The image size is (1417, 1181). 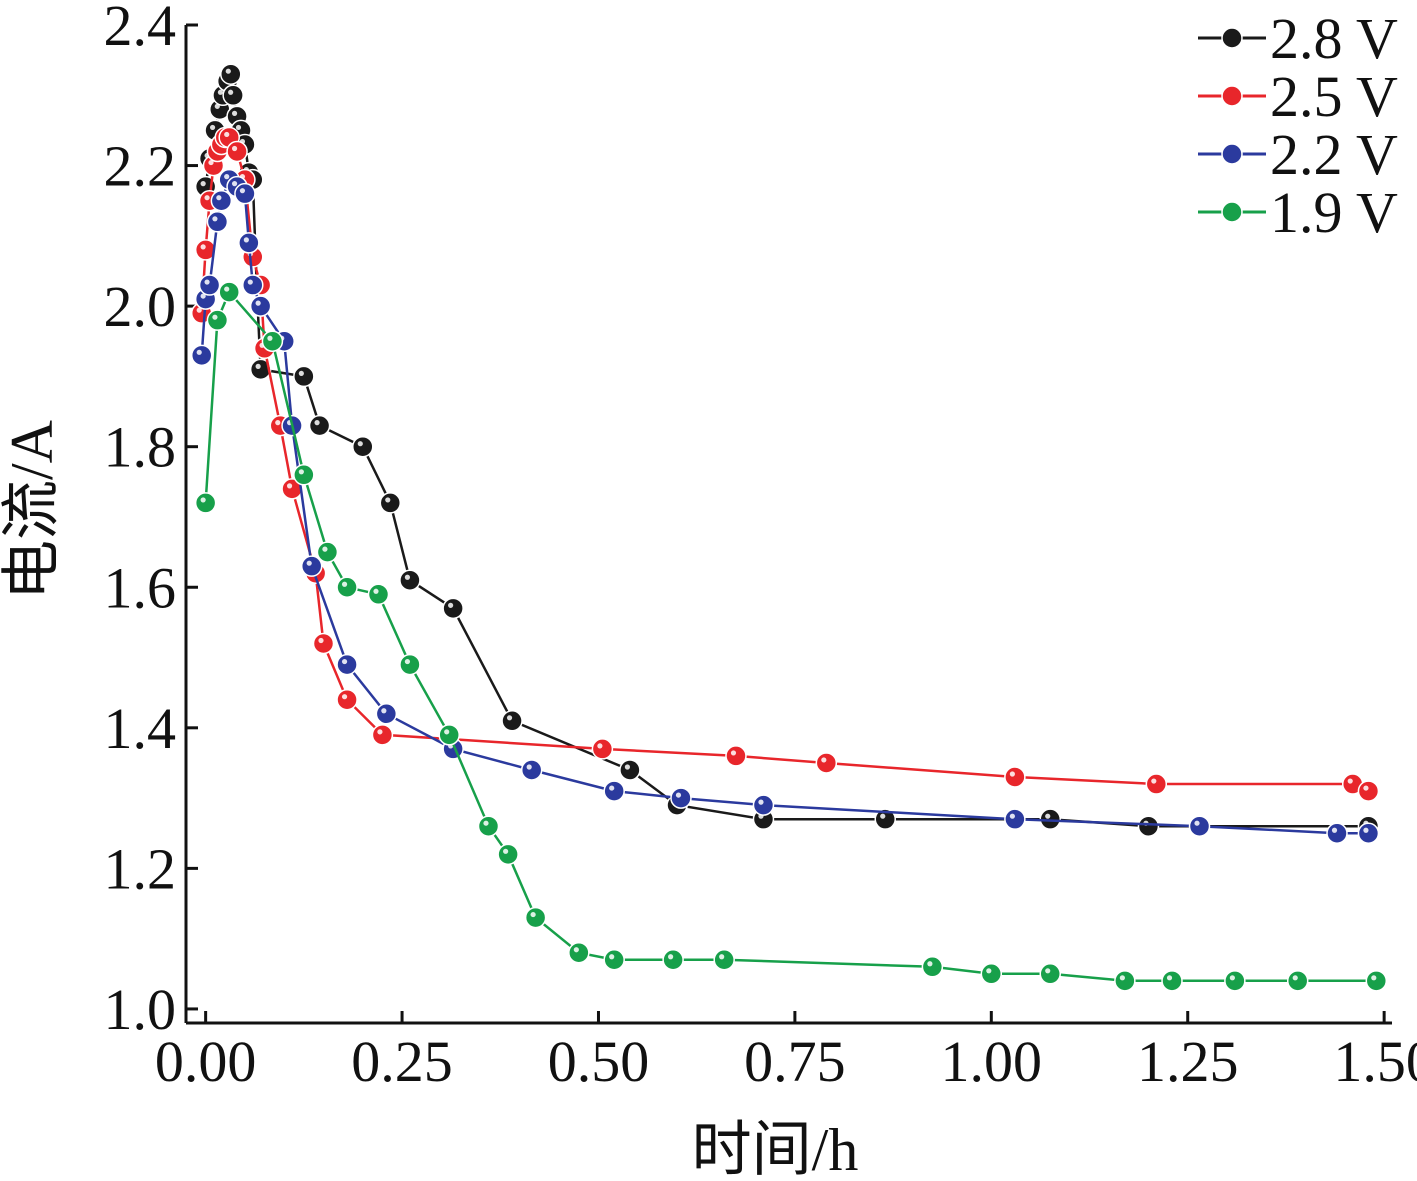 What do you see at coordinates (1188, 1061) in the screenshot?
I see `x-tick-label: 1.25` at bounding box center [1188, 1061].